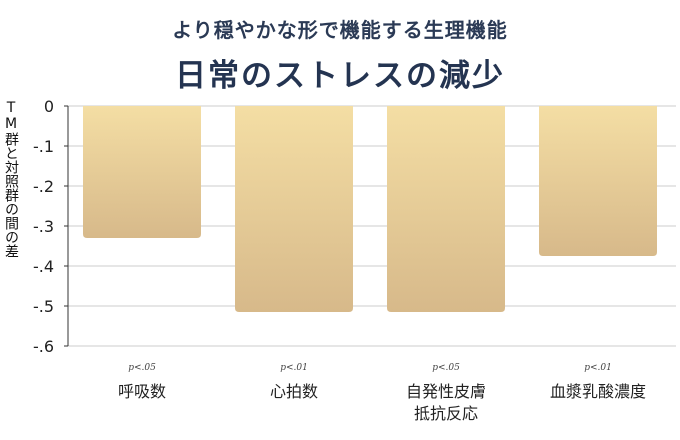  I want to click on chart-title: 日常のストレスの減少, so click(340, 76).